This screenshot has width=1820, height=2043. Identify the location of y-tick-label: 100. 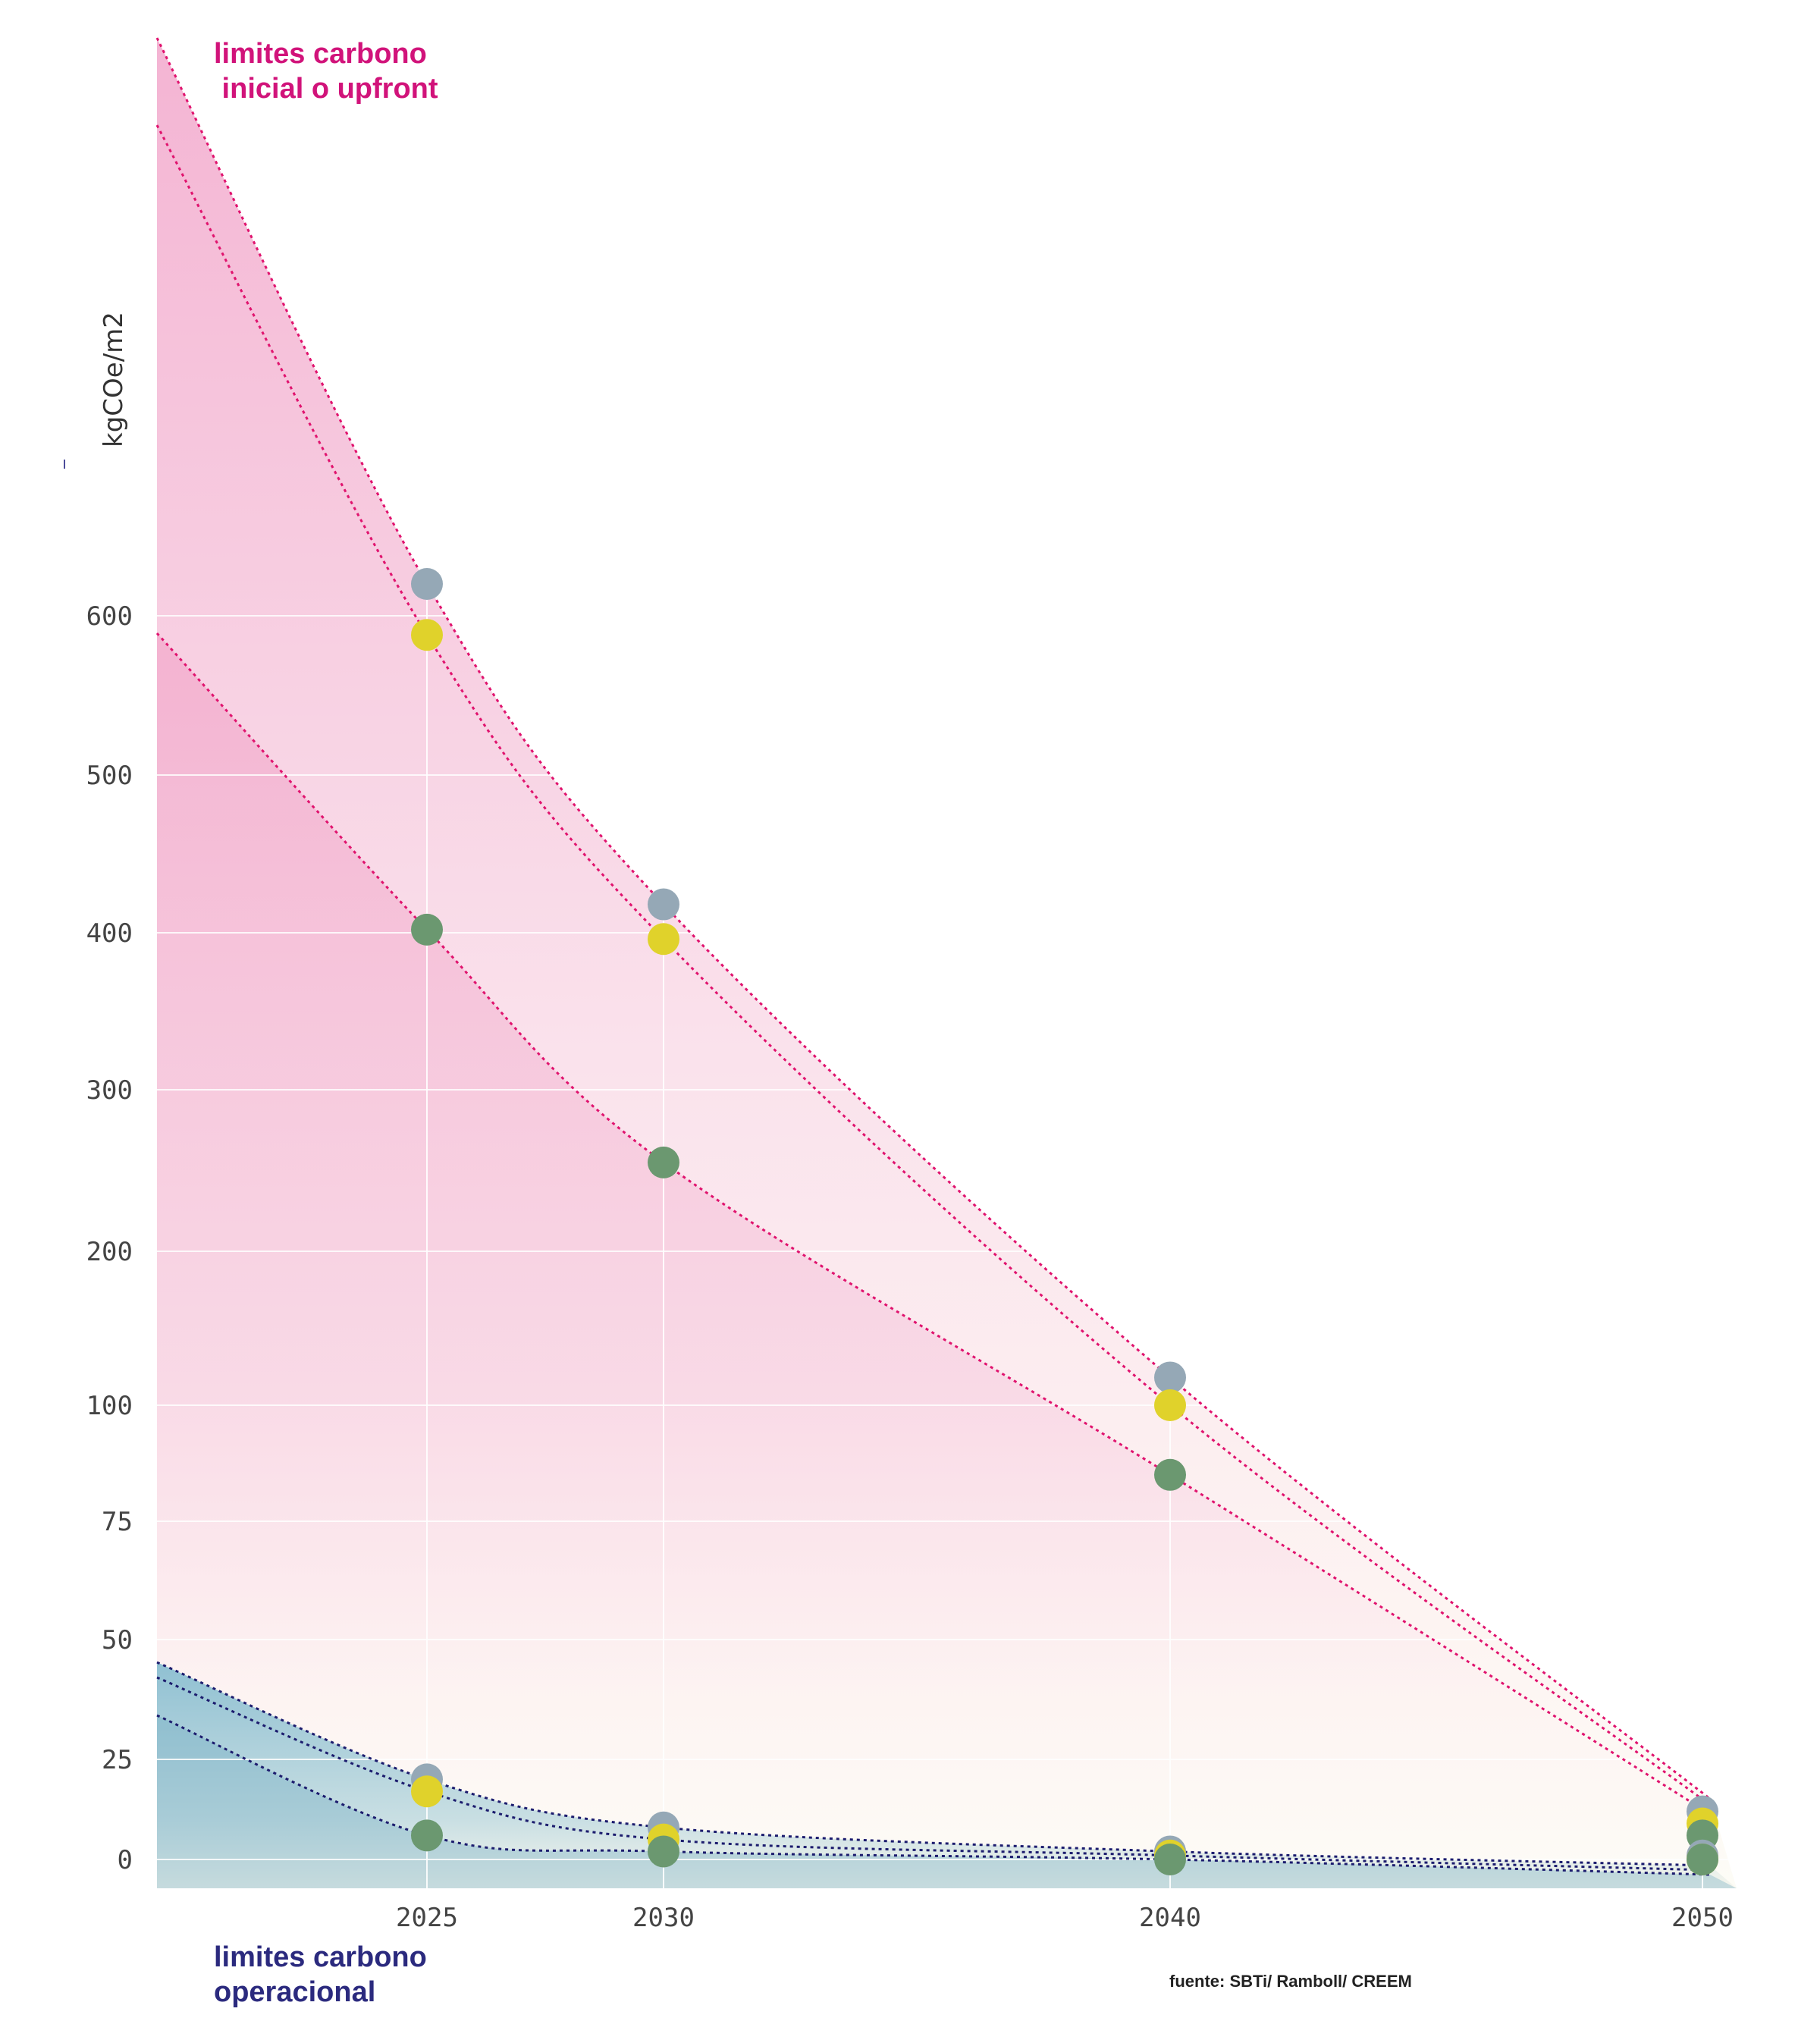
(109, 1406).